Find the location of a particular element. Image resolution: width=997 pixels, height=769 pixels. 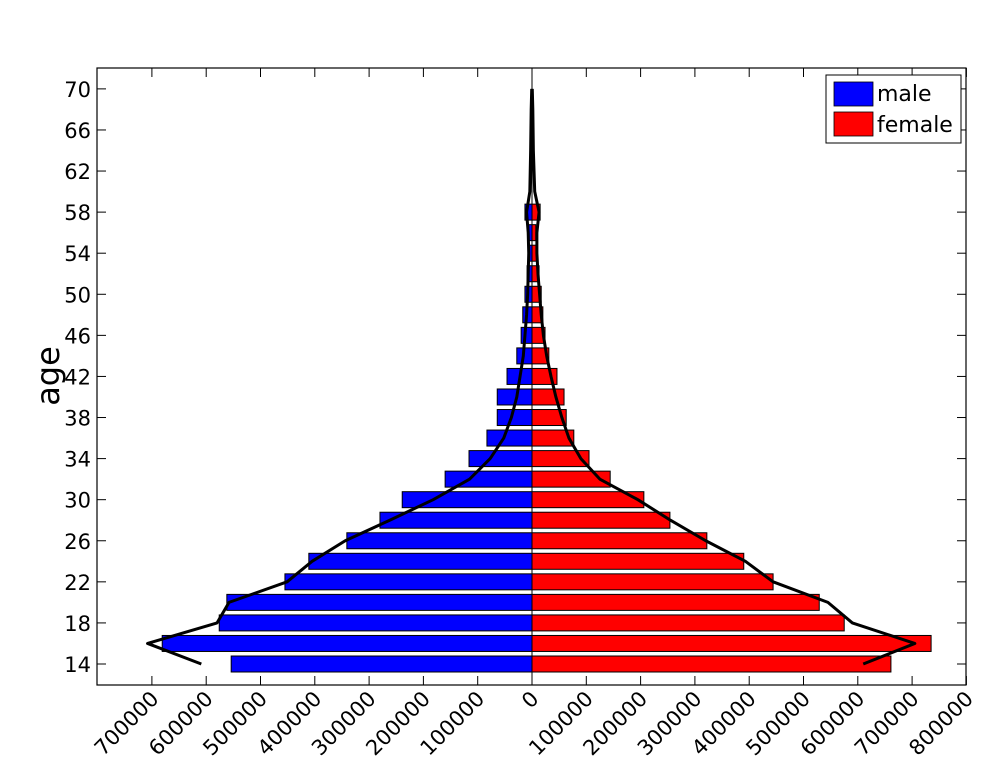

y-tick-label: 34 is located at coordinates (77, 460).